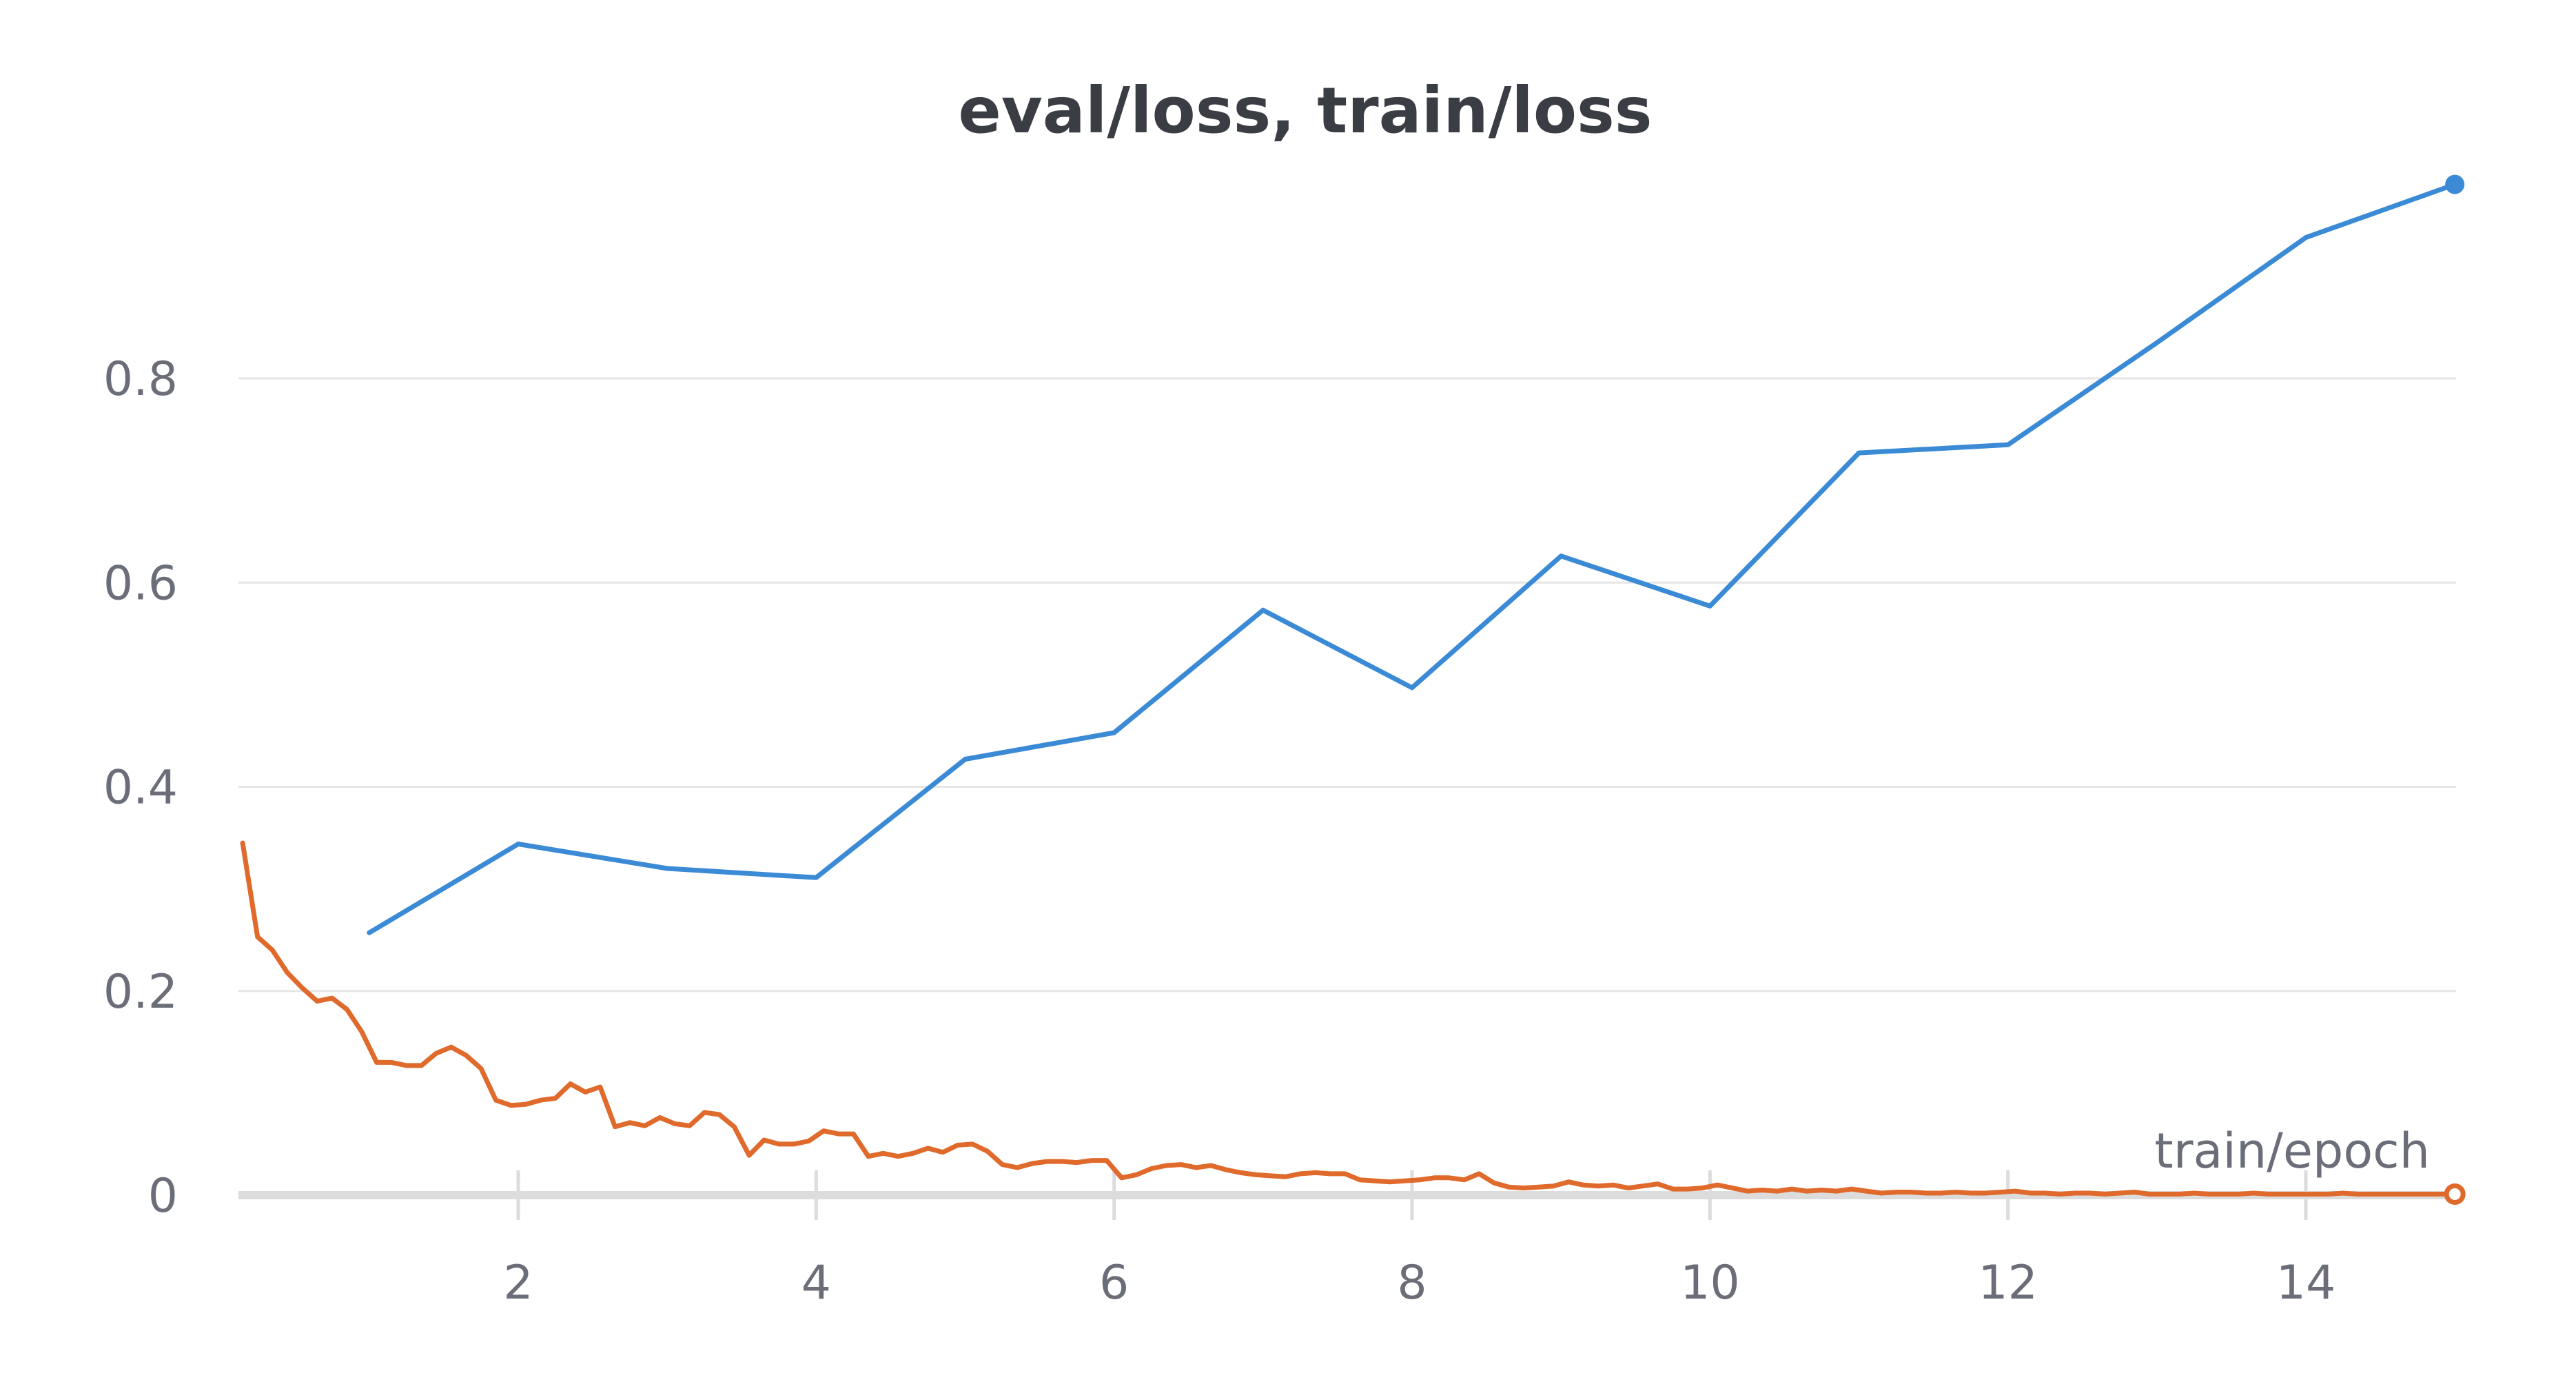  I want to click on eval-loss-series-end-point, so click(2455, 184).